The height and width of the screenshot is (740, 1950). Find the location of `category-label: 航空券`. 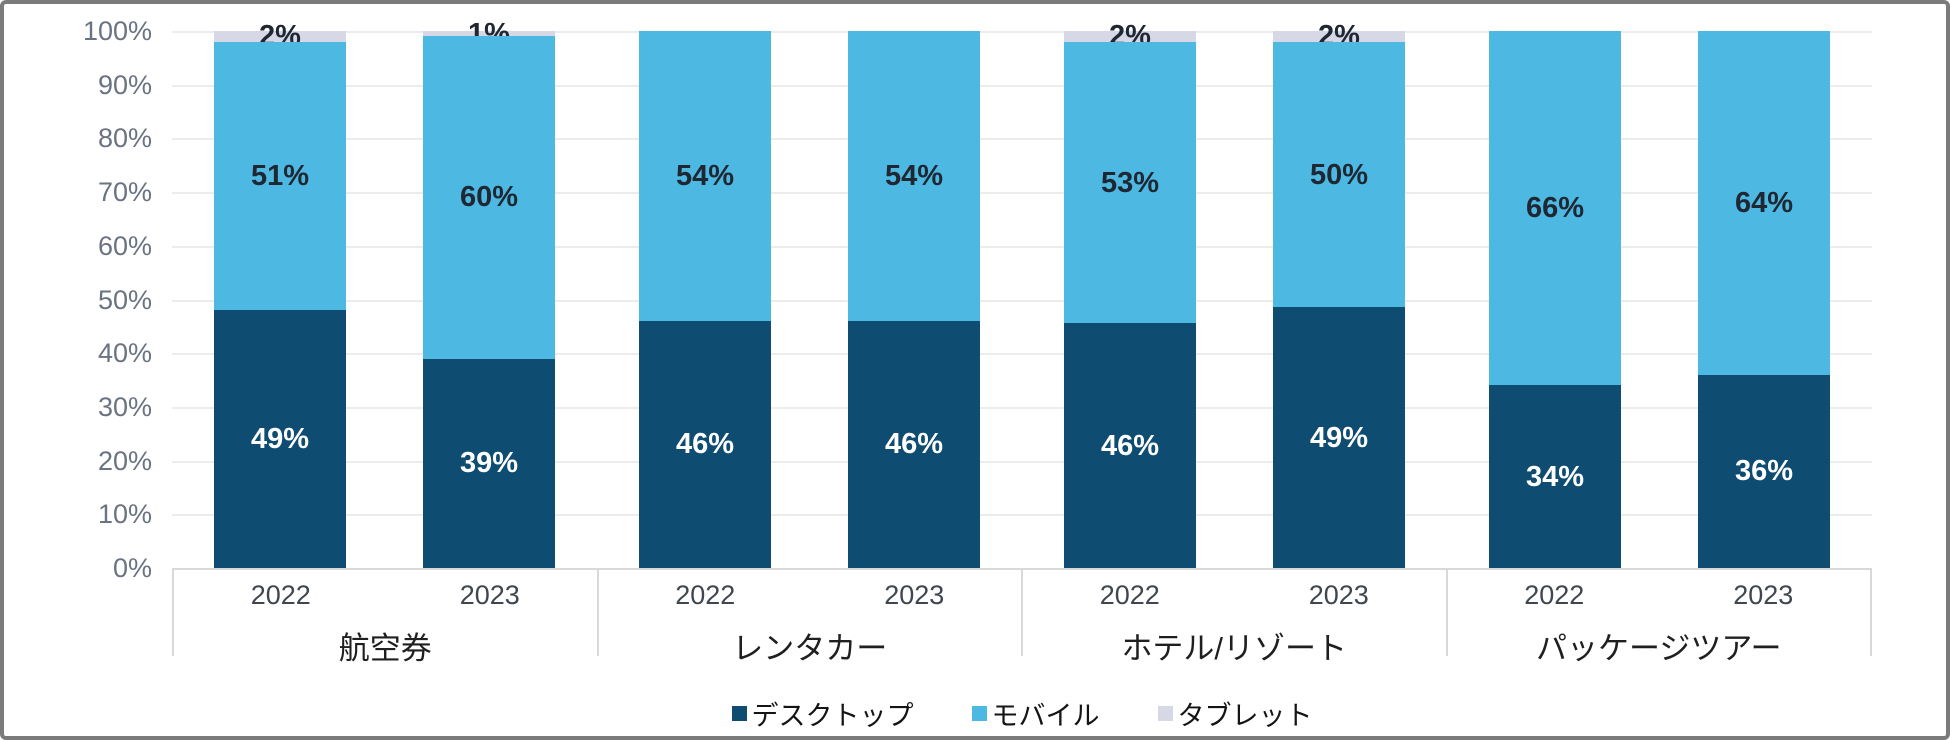

category-label: 航空券 is located at coordinates (385, 648).